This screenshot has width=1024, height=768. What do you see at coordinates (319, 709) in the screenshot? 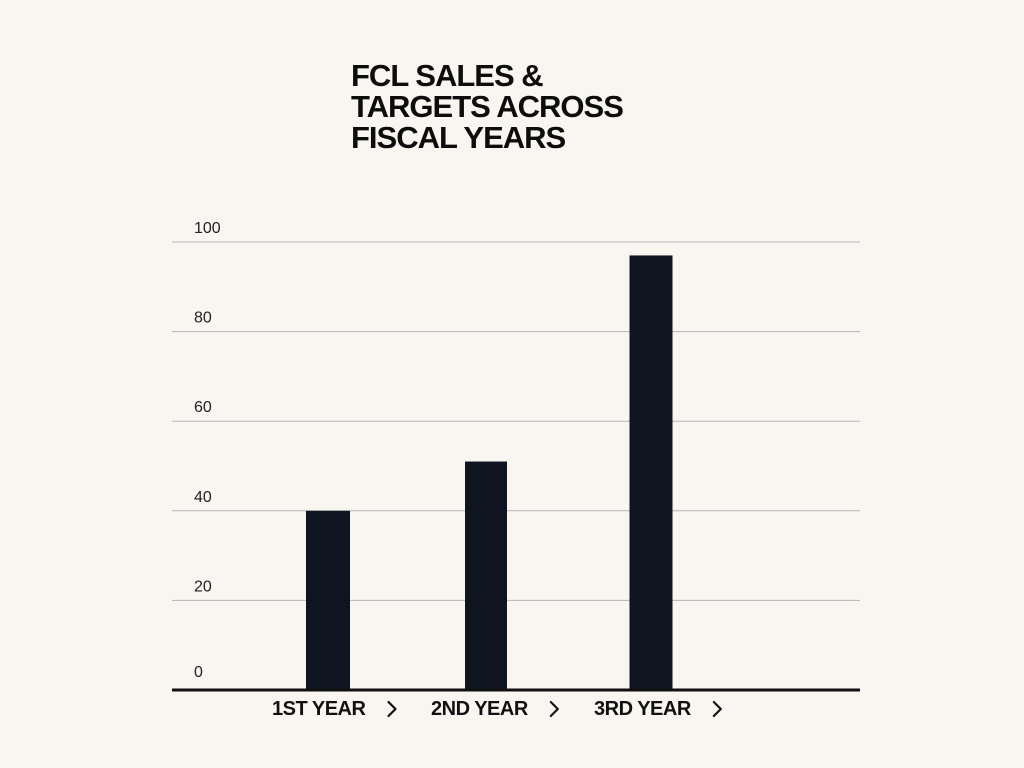
I see `x-tick-label: 1ST YEAR` at bounding box center [319, 709].